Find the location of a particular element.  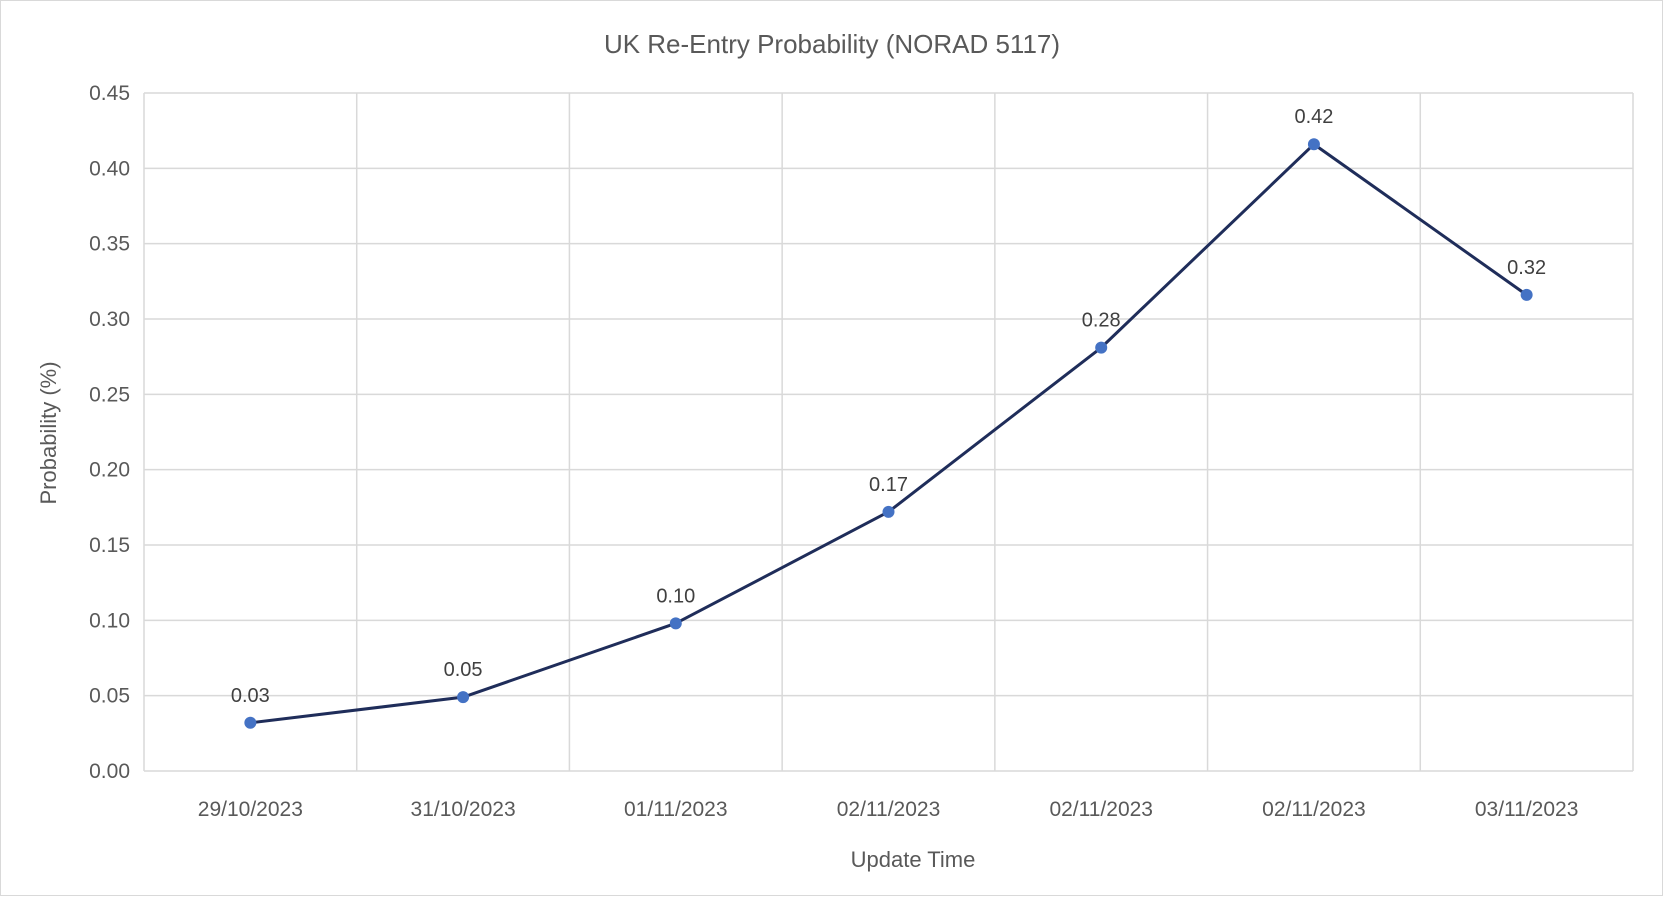

y-tick-label: 0.10 is located at coordinates (109, 620).